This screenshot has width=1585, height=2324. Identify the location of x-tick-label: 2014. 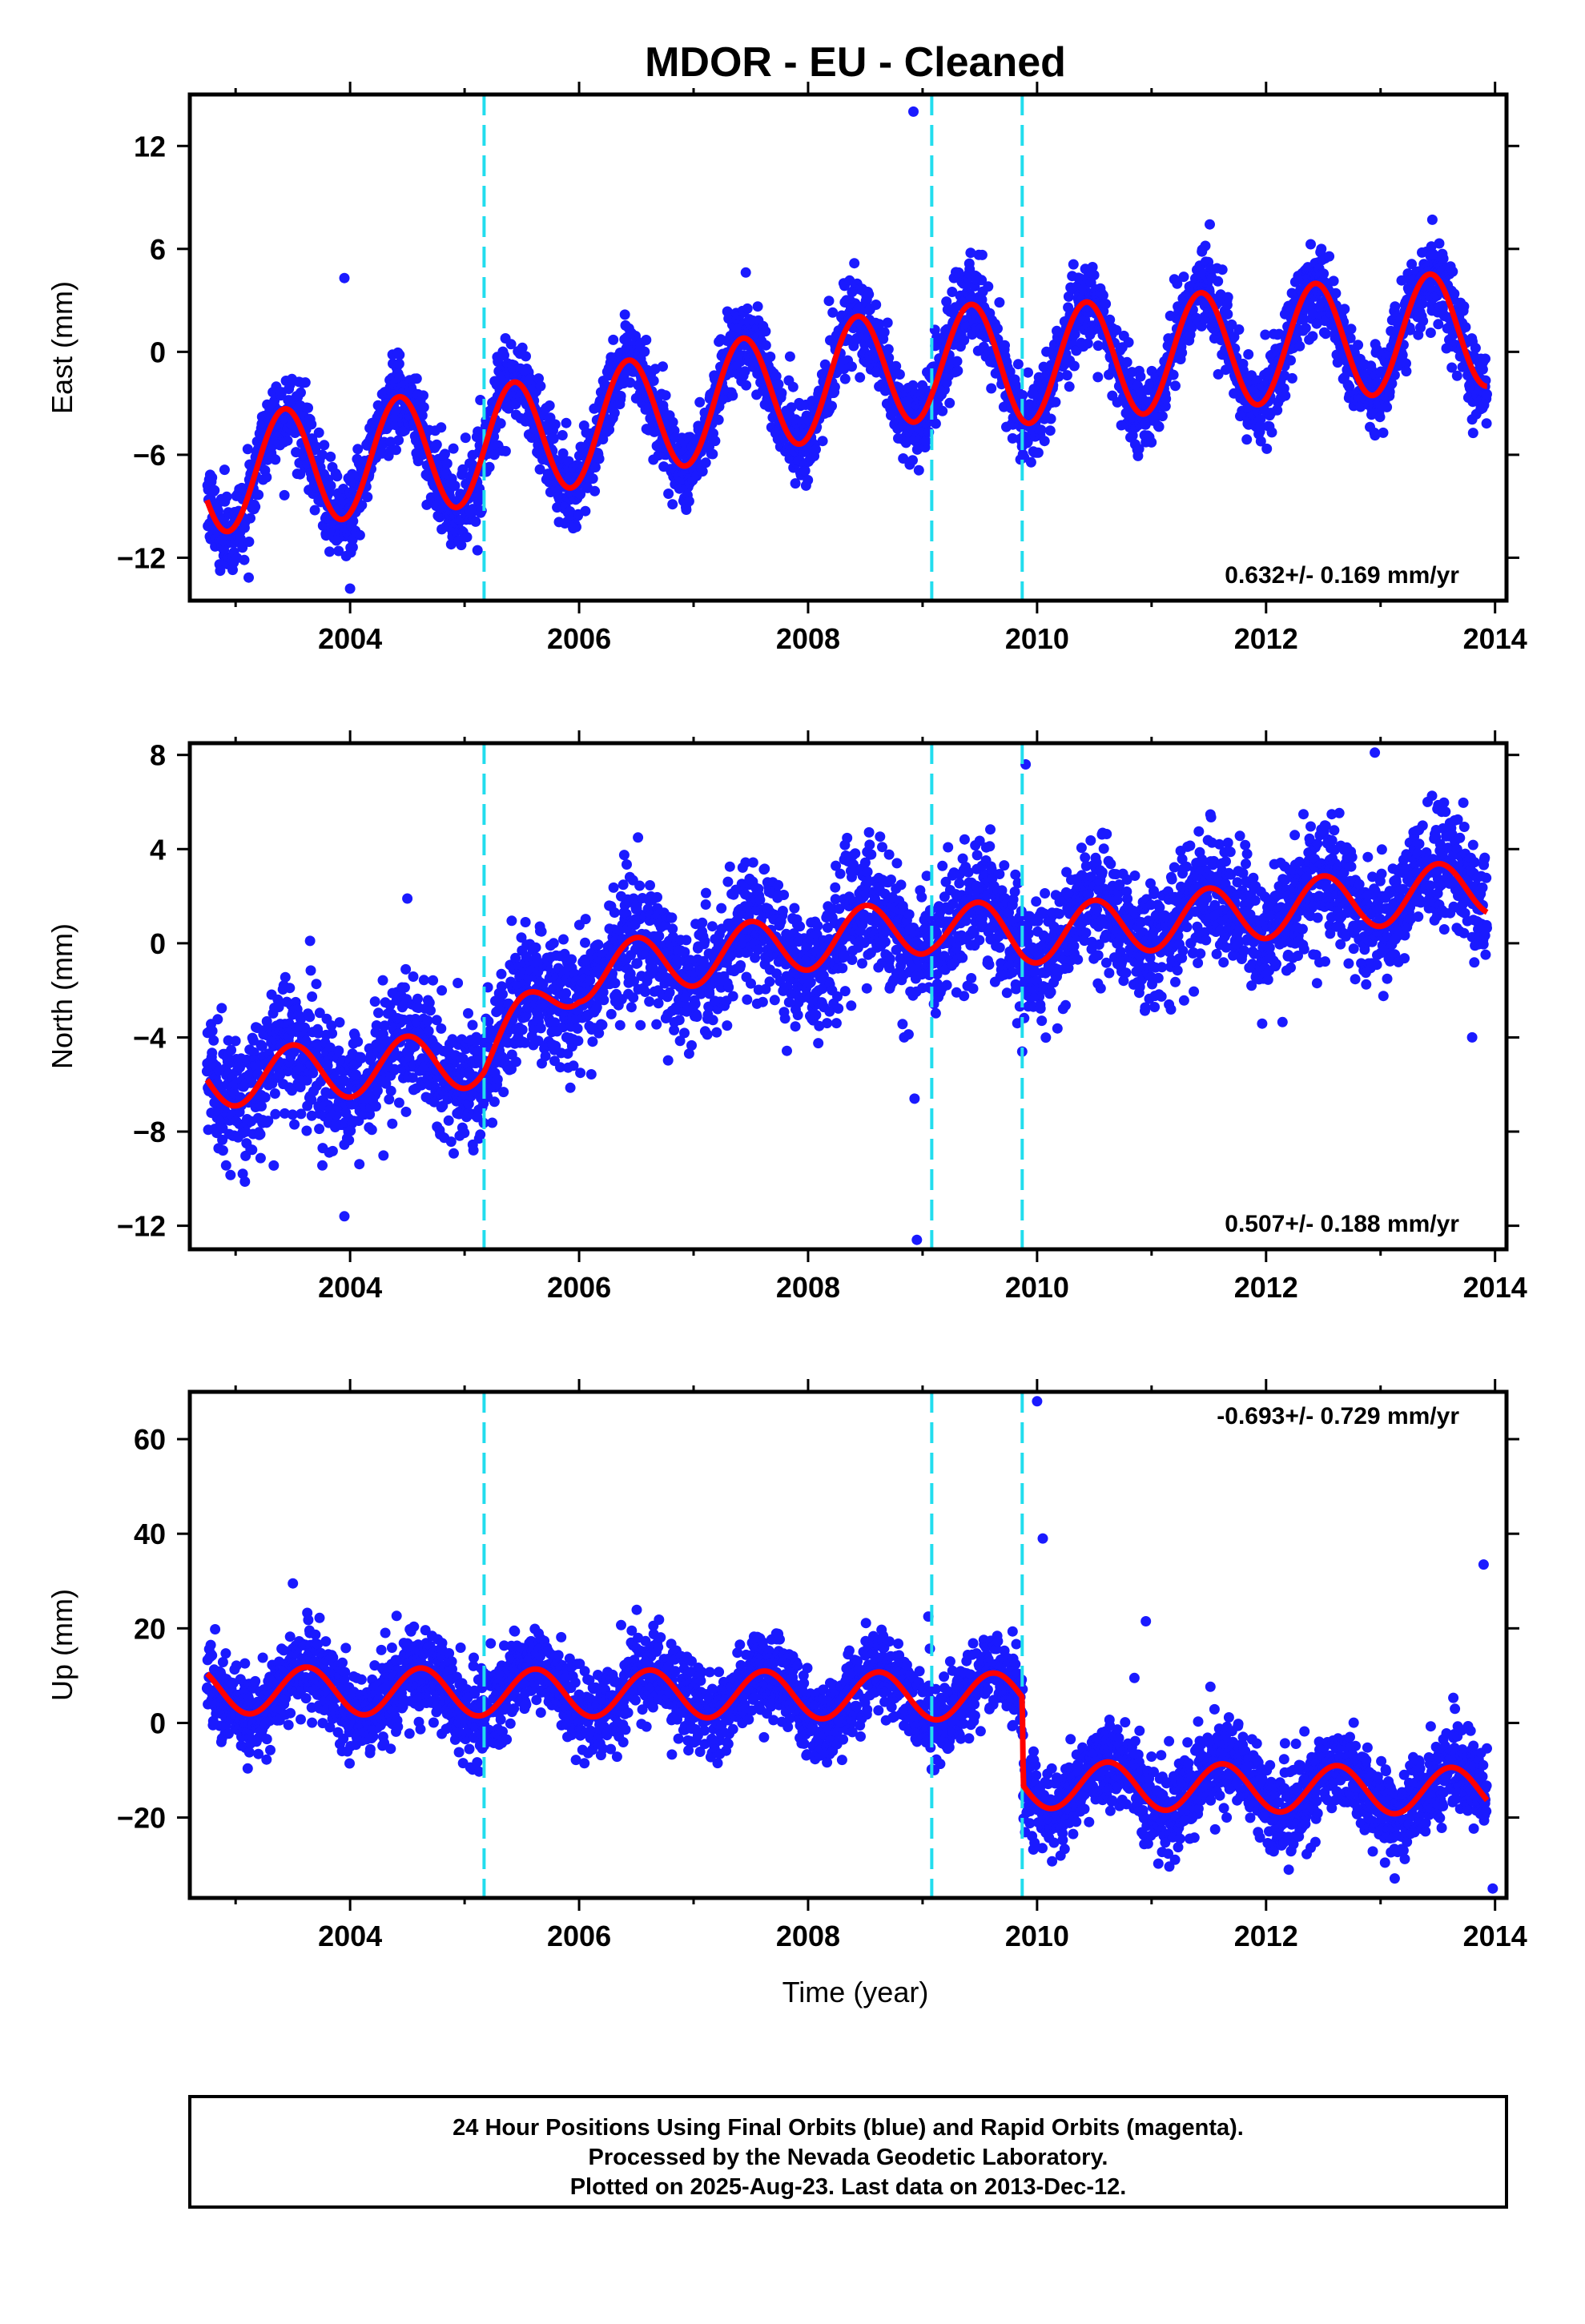
(1495, 638).